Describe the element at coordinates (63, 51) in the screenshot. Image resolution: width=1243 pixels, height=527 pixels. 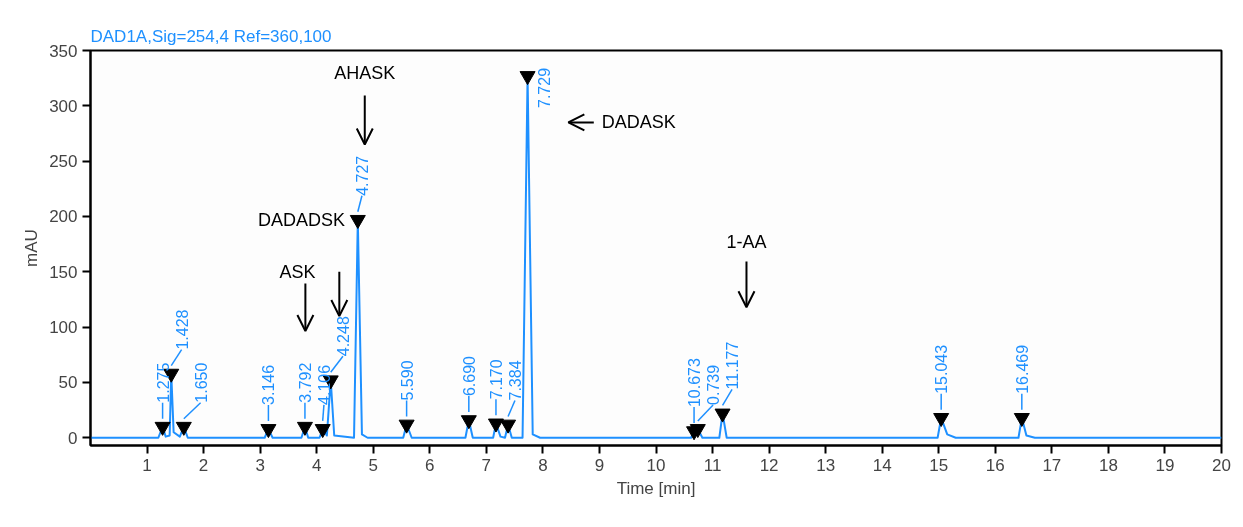
I see `y-tick-label: 350` at that location.